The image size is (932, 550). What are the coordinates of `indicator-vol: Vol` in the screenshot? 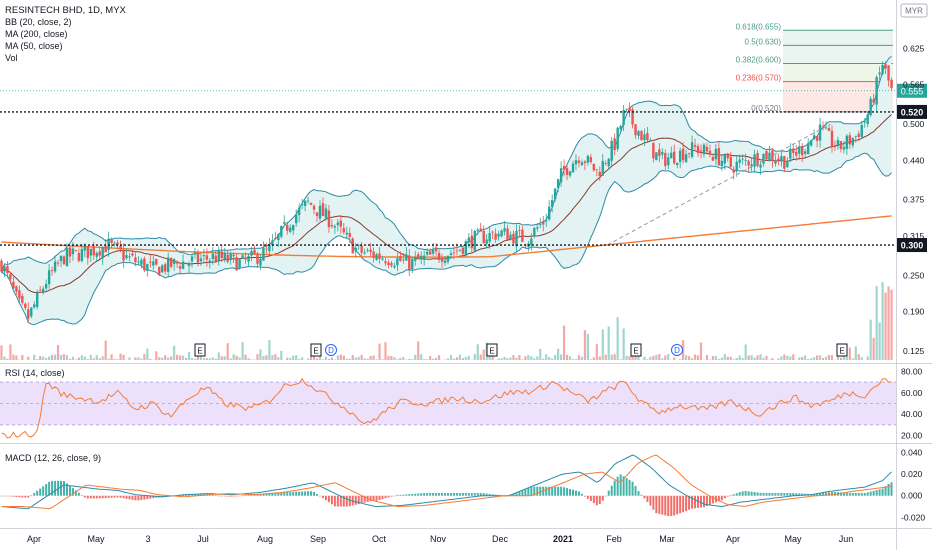 It's located at (11, 58).